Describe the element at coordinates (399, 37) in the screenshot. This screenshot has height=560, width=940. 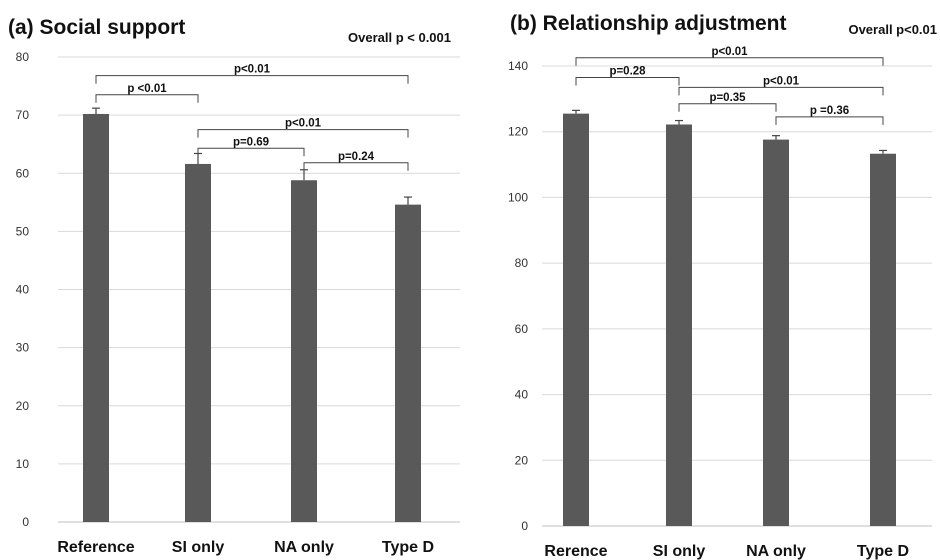
I see `overall-p-value: Overall p < 0.001` at that location.